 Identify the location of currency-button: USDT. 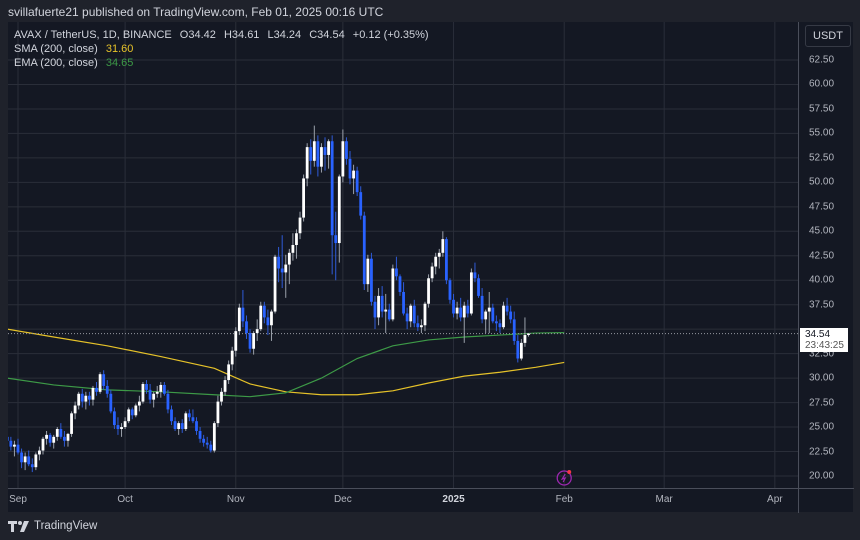
(828, 36).